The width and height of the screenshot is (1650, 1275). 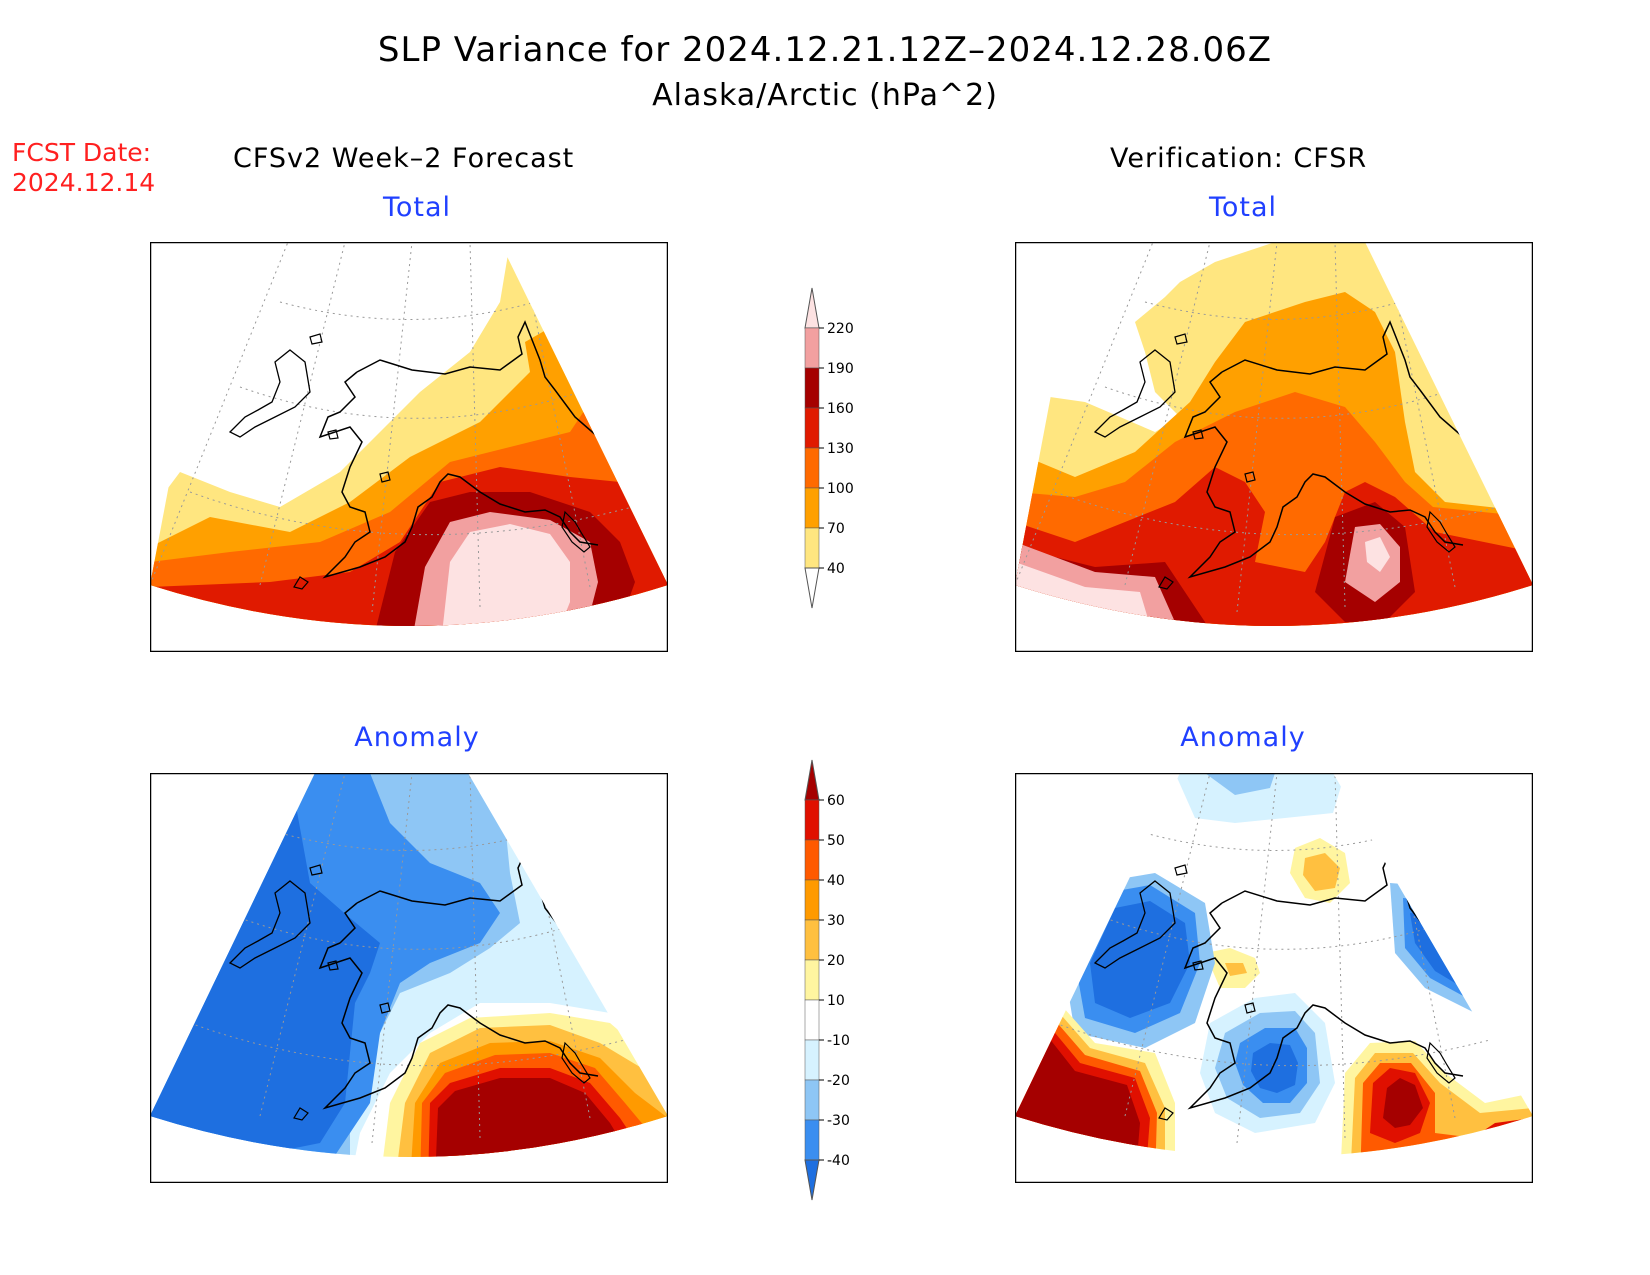 I want to click on total-colorbar-label: 160, so click(x=840, y=409).